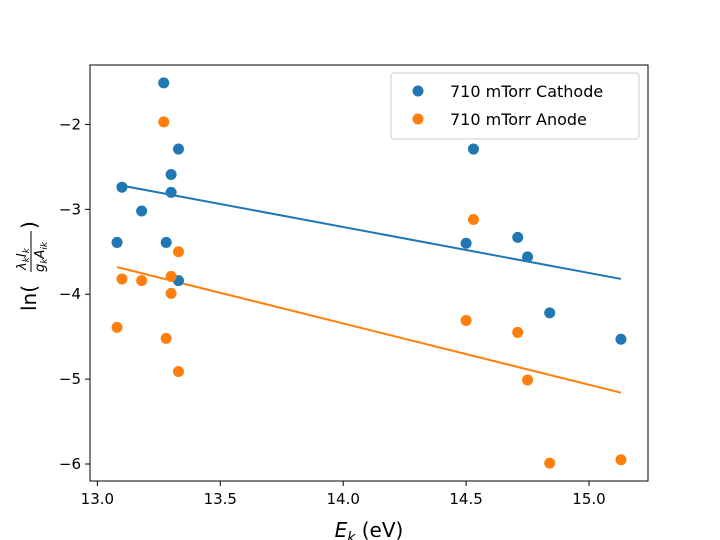  What do you see at coordinates (70, 124) in the screenshot?
I see `y-tick-label: −2` at bounding box center [70, 124].